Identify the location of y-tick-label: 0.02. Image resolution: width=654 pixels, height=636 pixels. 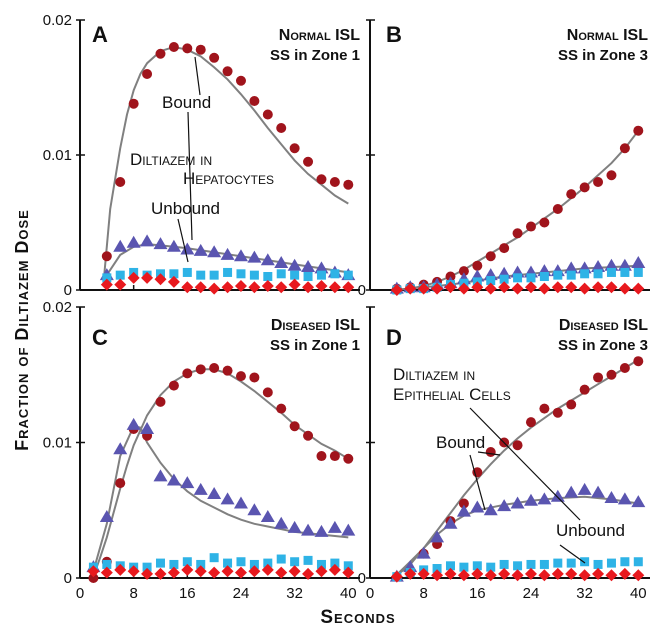
(57, 20).